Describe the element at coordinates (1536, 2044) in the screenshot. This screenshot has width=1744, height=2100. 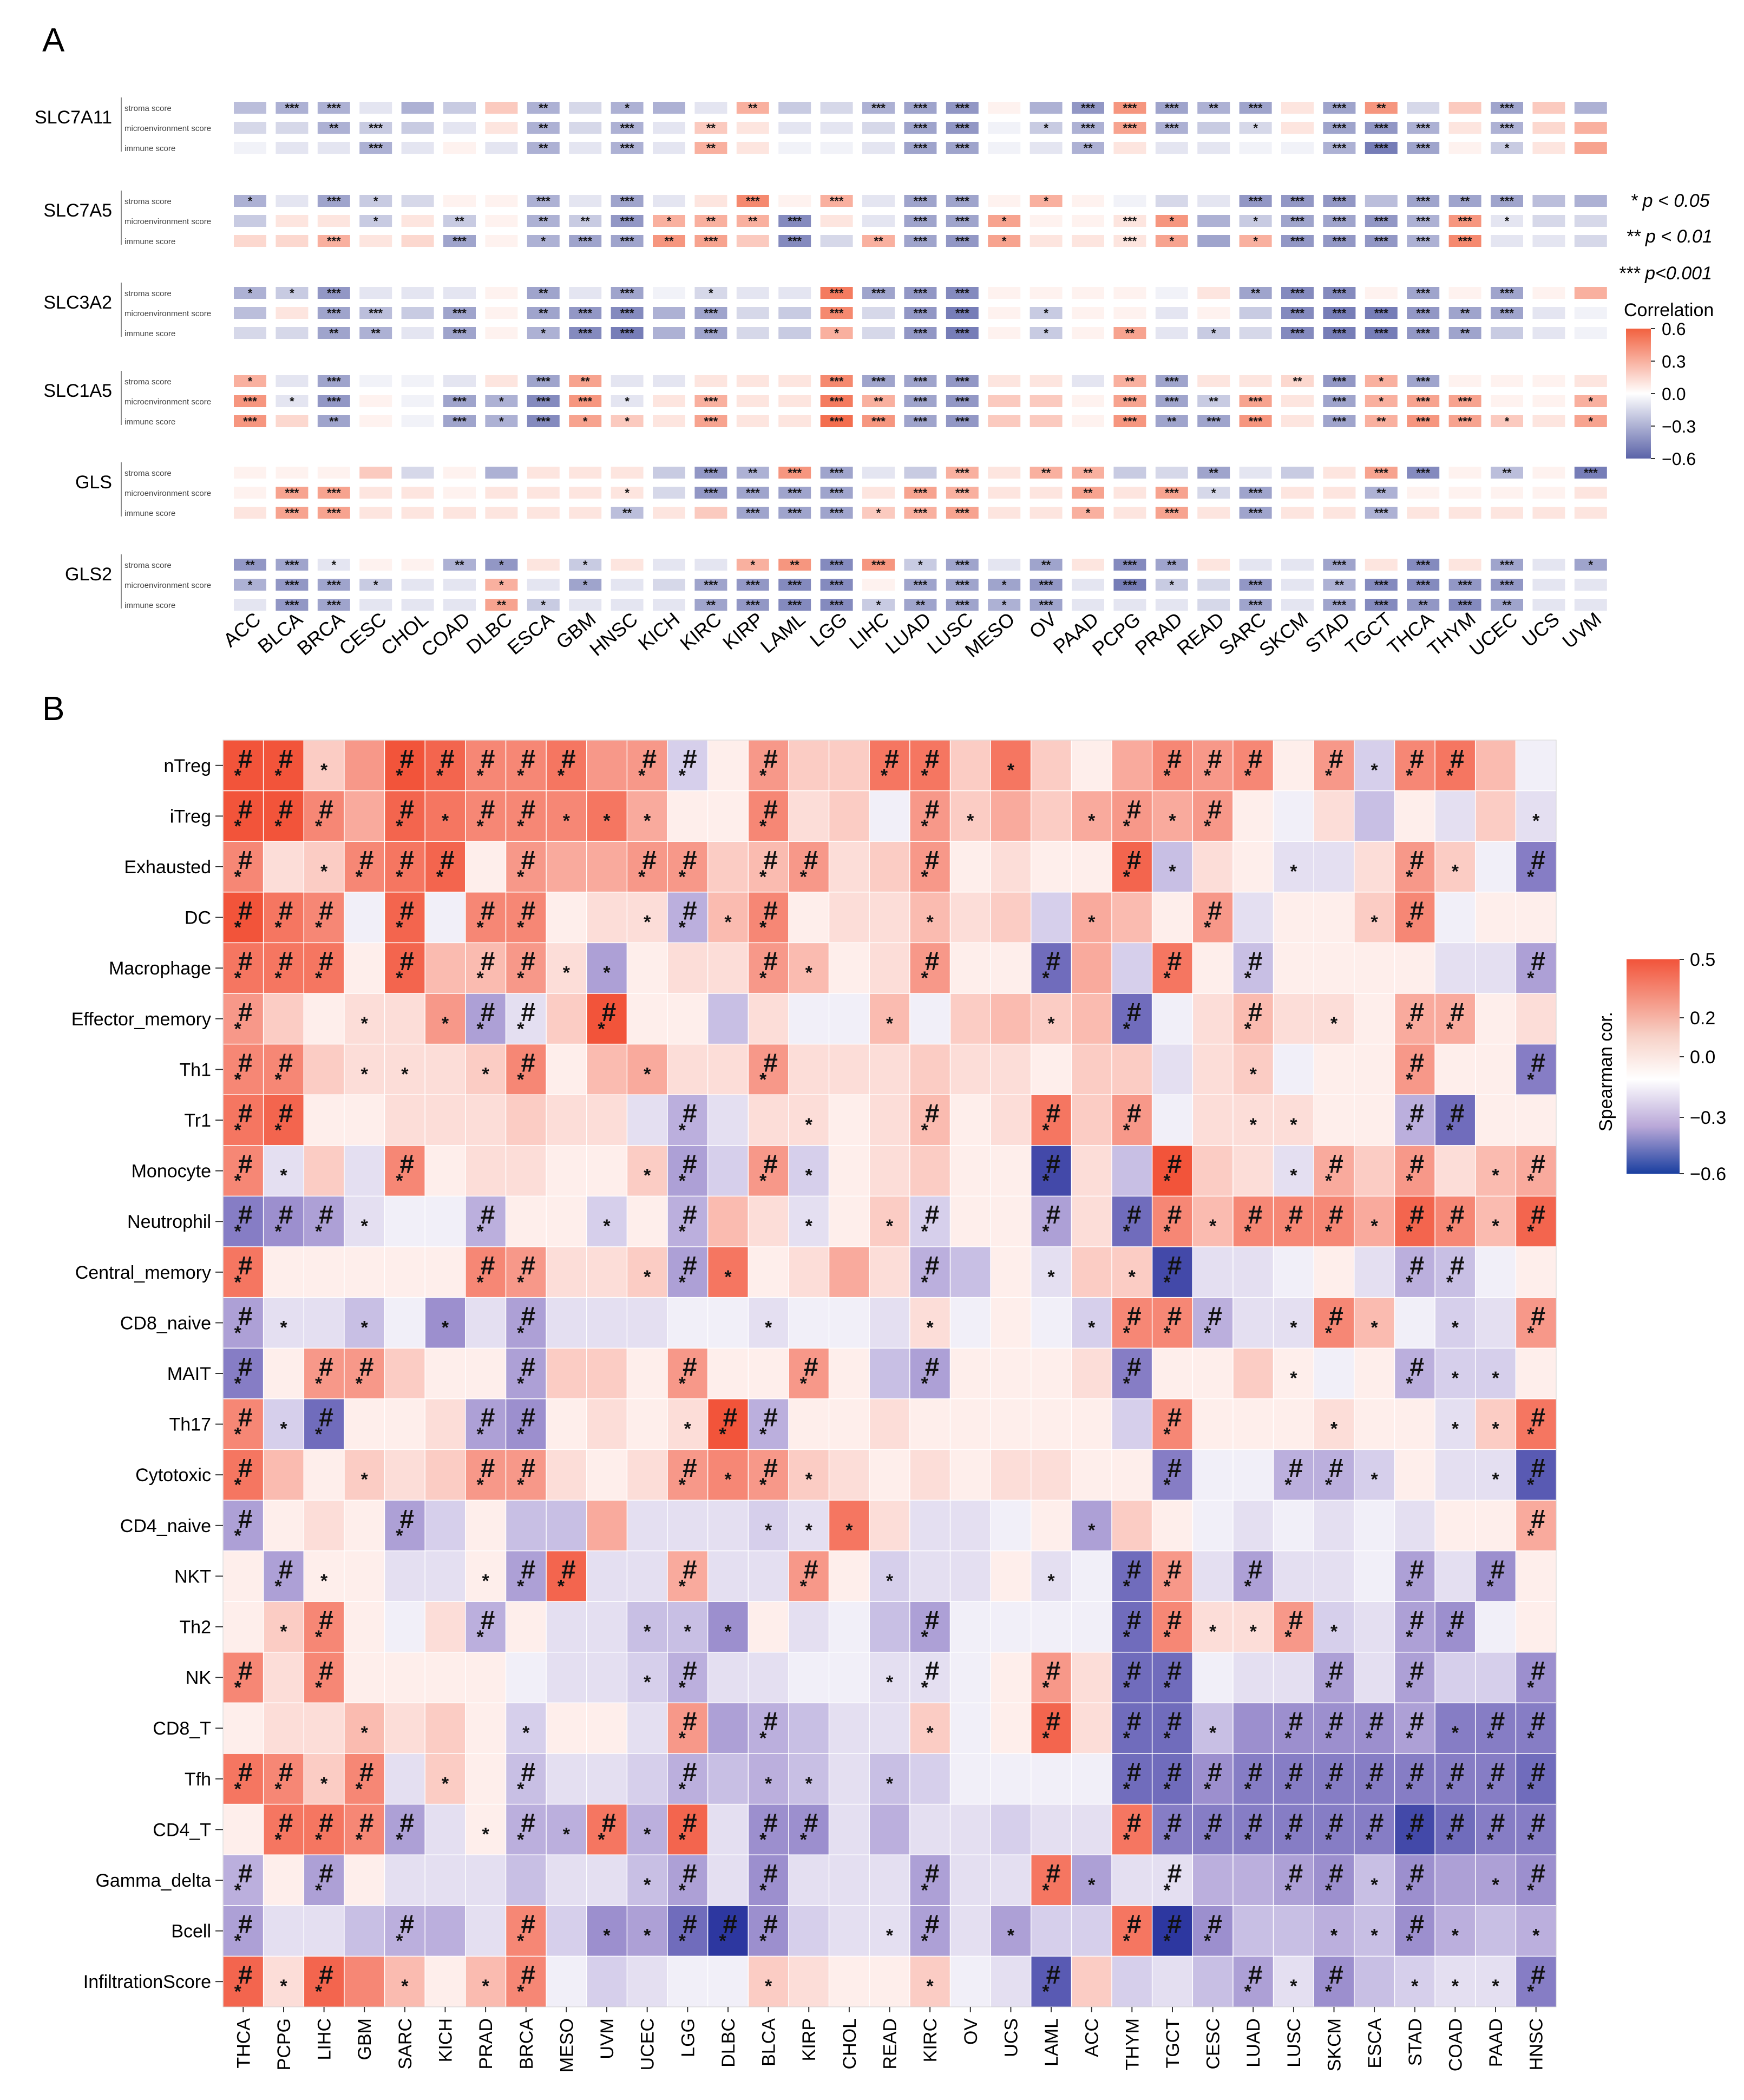
I see `column-label: HNSC` at that location.